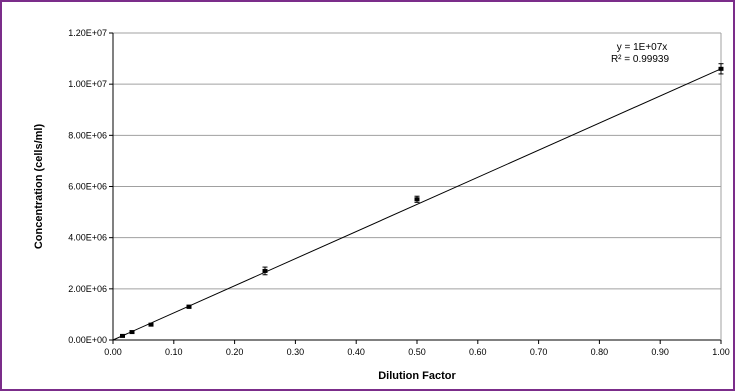 The height and width of the screenshot is (391, 735). What do you see at coordinates (87, 238) in the screenshot?
I see `y-tick-label: 4.00E+06` at bounding box center [87, 238].